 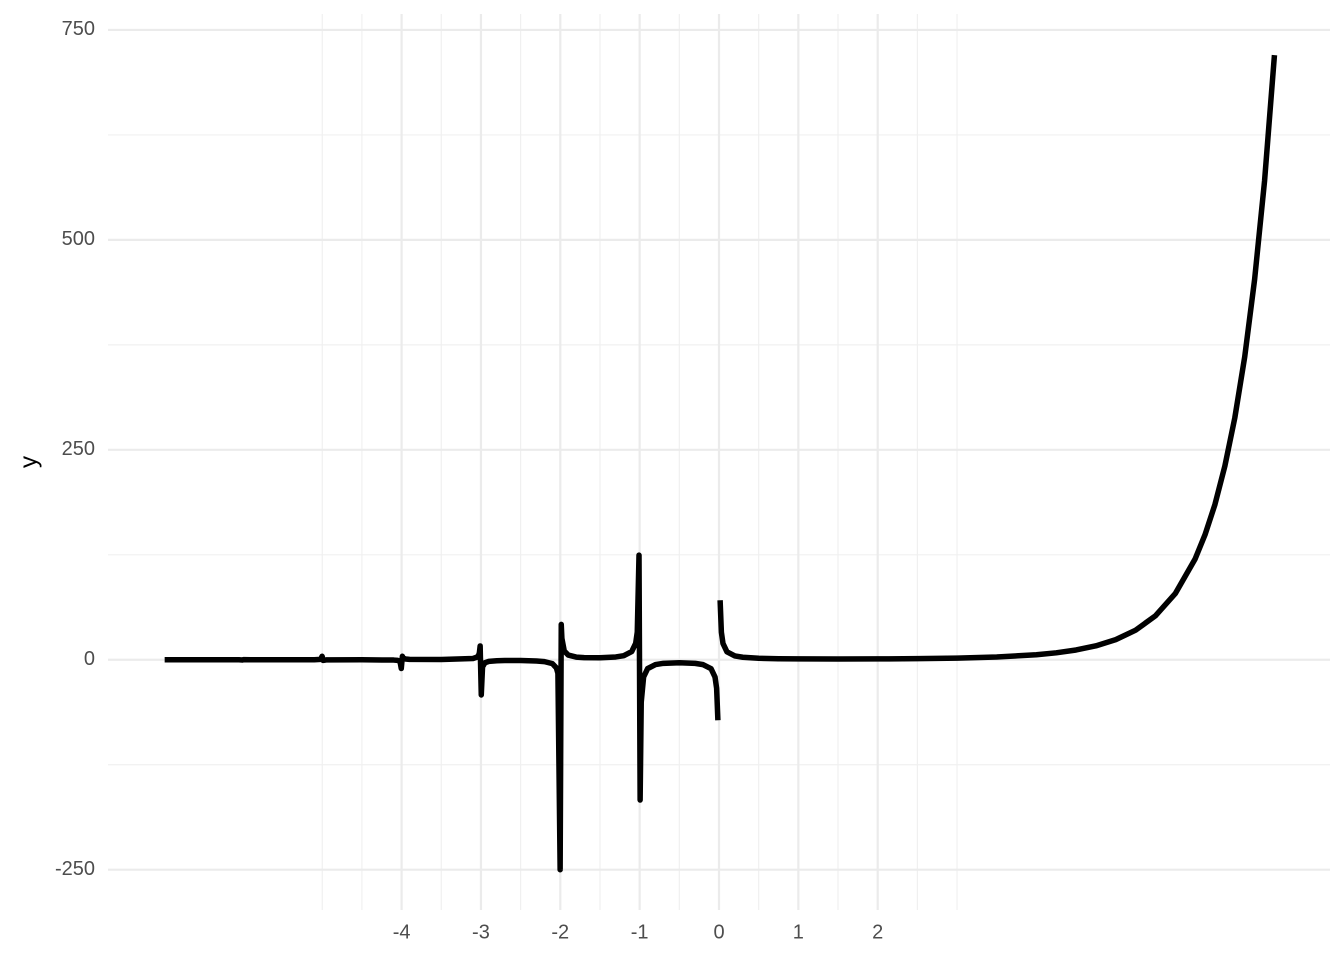 What do you see at coordinates (640, 932) in the screenshot?
I see `x-tick-label: -1` at bounding box center [640, 932].